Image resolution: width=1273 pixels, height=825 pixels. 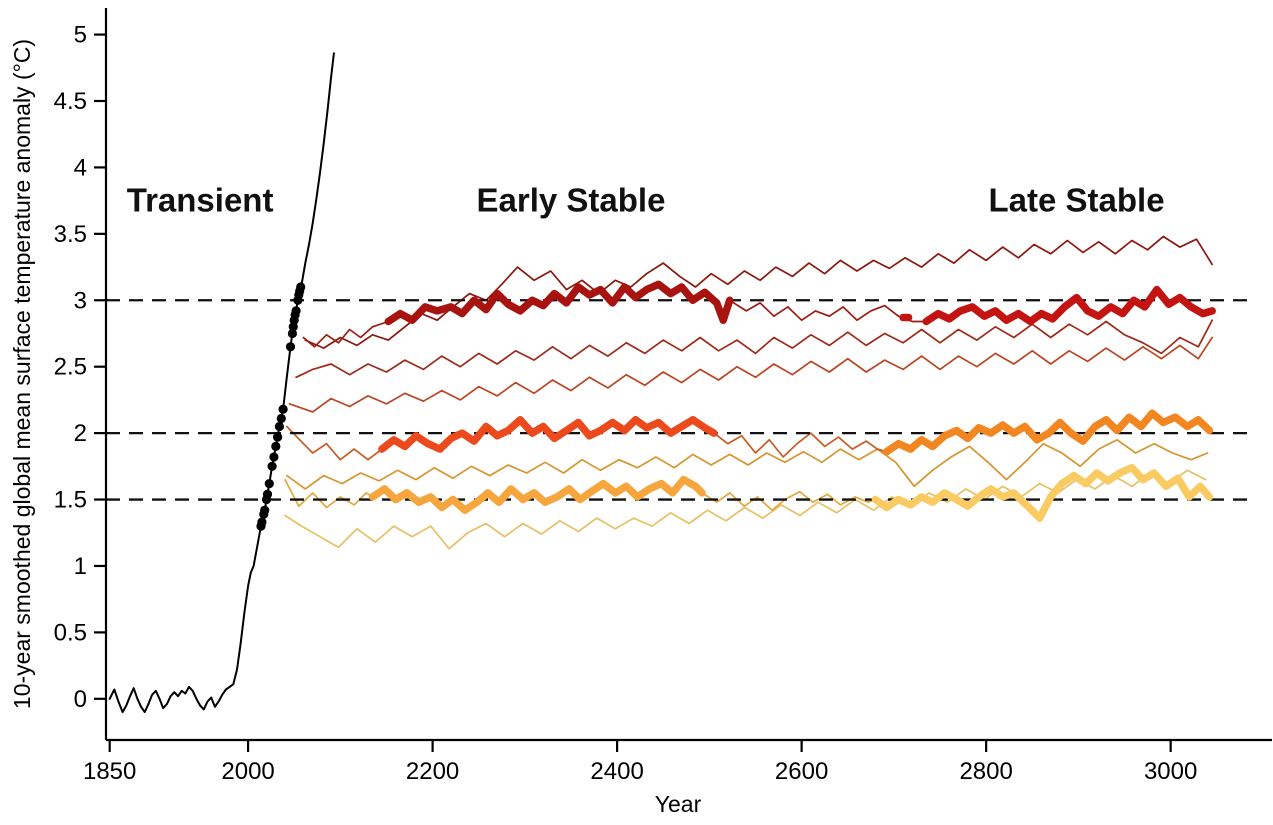 What do you see at coordinates (334, 443) in the screenshot?
I see `stab-2C-branch-thin` at bounding box center [334, 443].